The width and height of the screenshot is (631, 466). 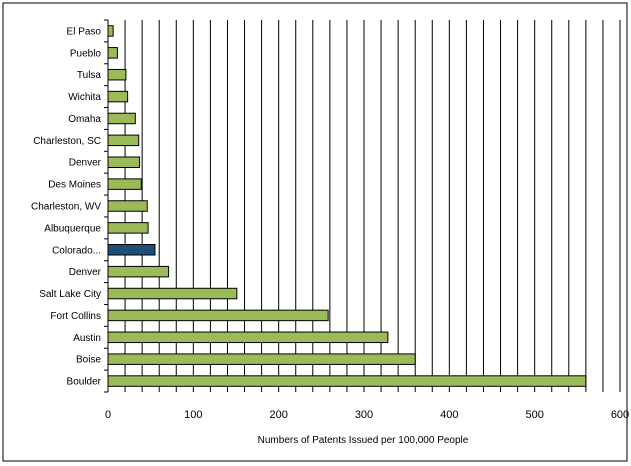 I want to click on category-label: Austin, so click(x=87, y=338).